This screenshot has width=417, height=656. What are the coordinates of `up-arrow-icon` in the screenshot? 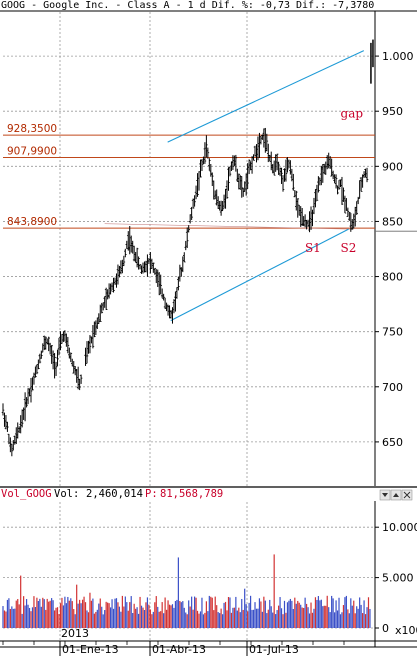 It's located at (396, 495).